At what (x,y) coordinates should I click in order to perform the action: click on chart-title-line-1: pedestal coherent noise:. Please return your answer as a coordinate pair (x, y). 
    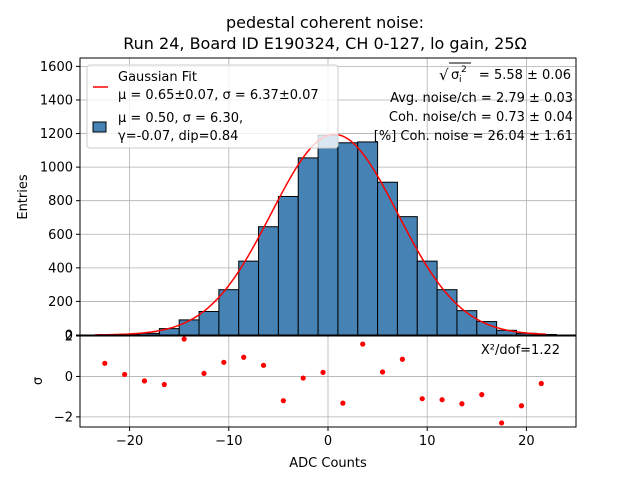
    Looking at the image, I should click on (325, 22).